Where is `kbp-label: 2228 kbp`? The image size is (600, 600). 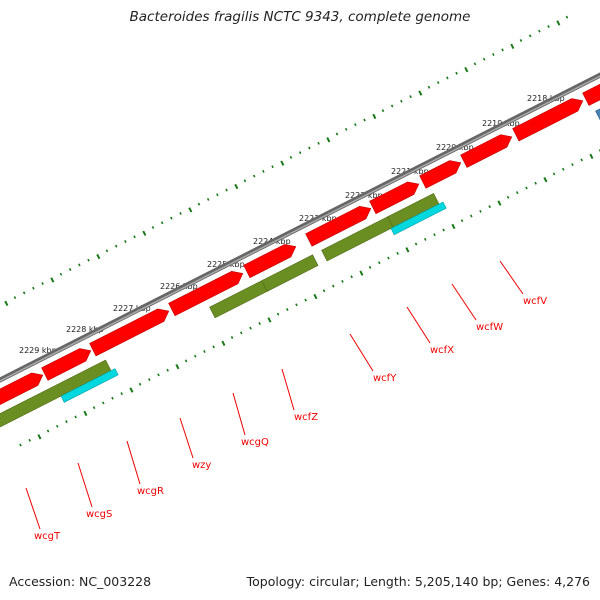 kbp-label: 2228 kbp is located at coordinates (85, 329).